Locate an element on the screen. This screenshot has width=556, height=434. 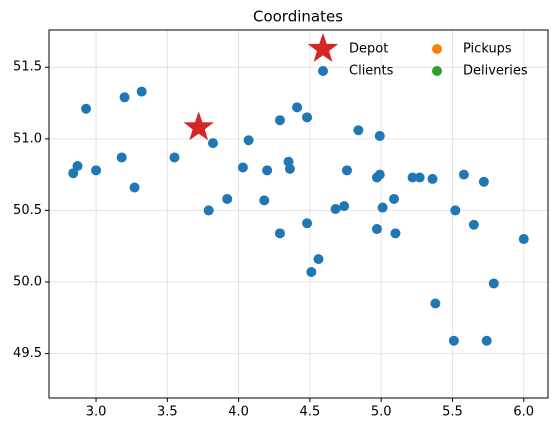
y-tick-label: 50.0 is located at coordinates (27, 282).